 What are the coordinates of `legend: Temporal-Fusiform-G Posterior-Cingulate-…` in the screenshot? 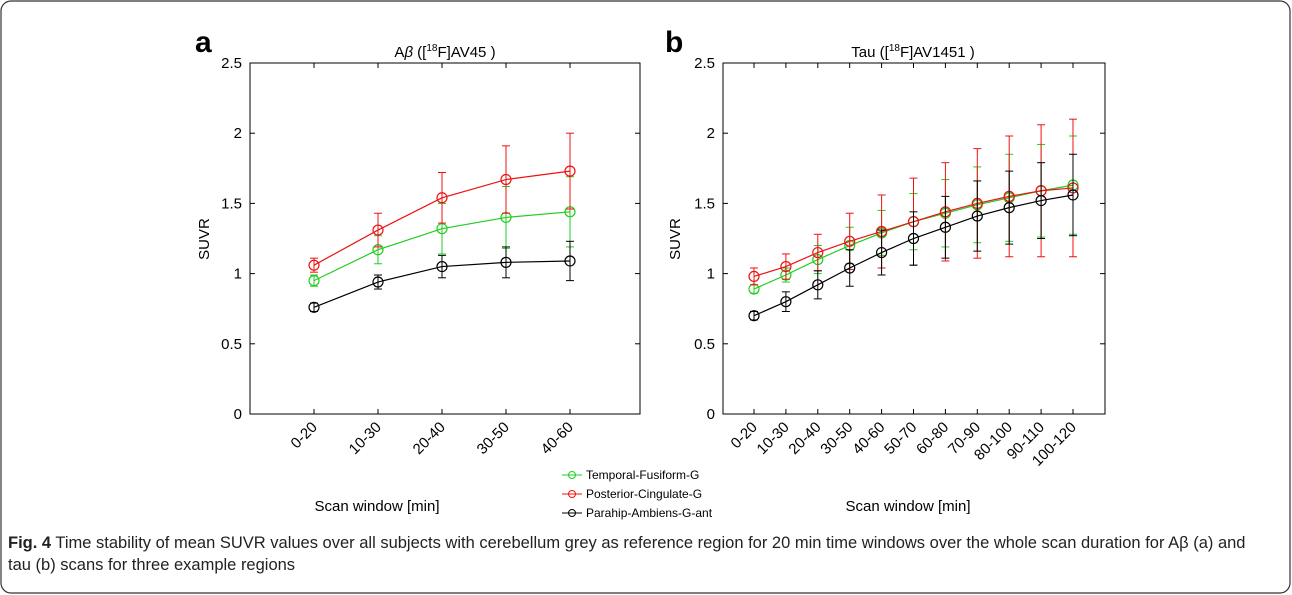 It's located at (648, 492).